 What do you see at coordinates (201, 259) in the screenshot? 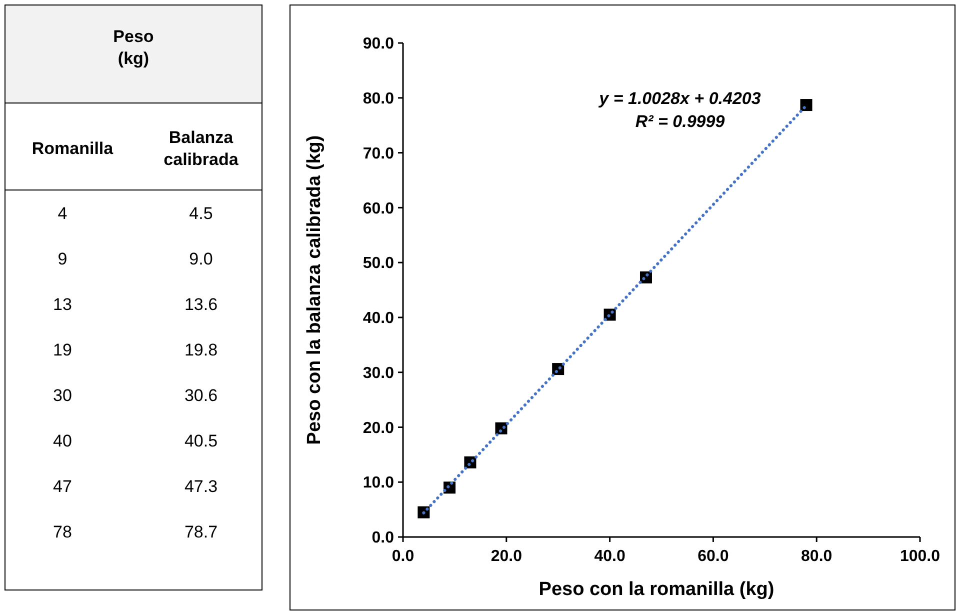
I see `text: 9.0` at bounding box center [201, 259].